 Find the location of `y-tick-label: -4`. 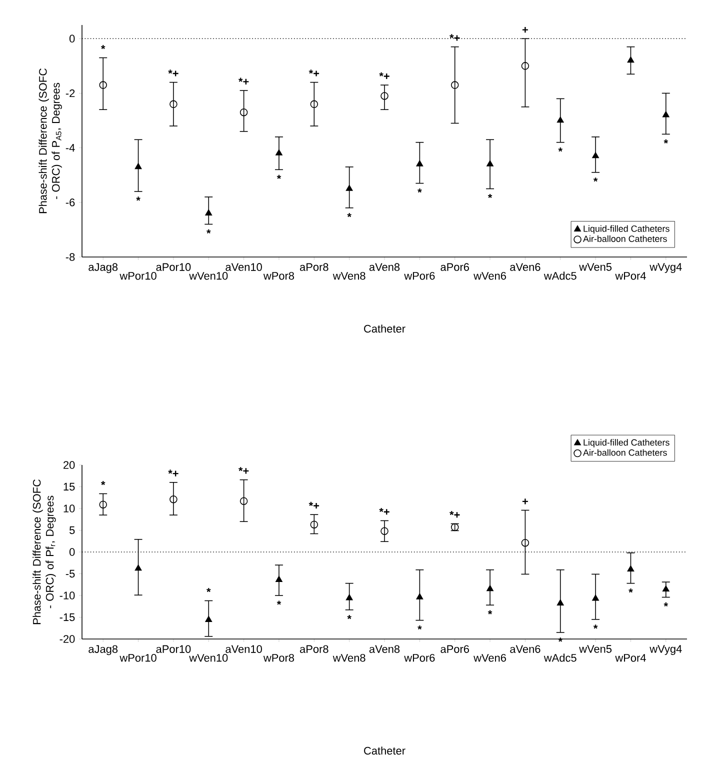

y-tick-label: -4 is located at coordinates (70, 148).